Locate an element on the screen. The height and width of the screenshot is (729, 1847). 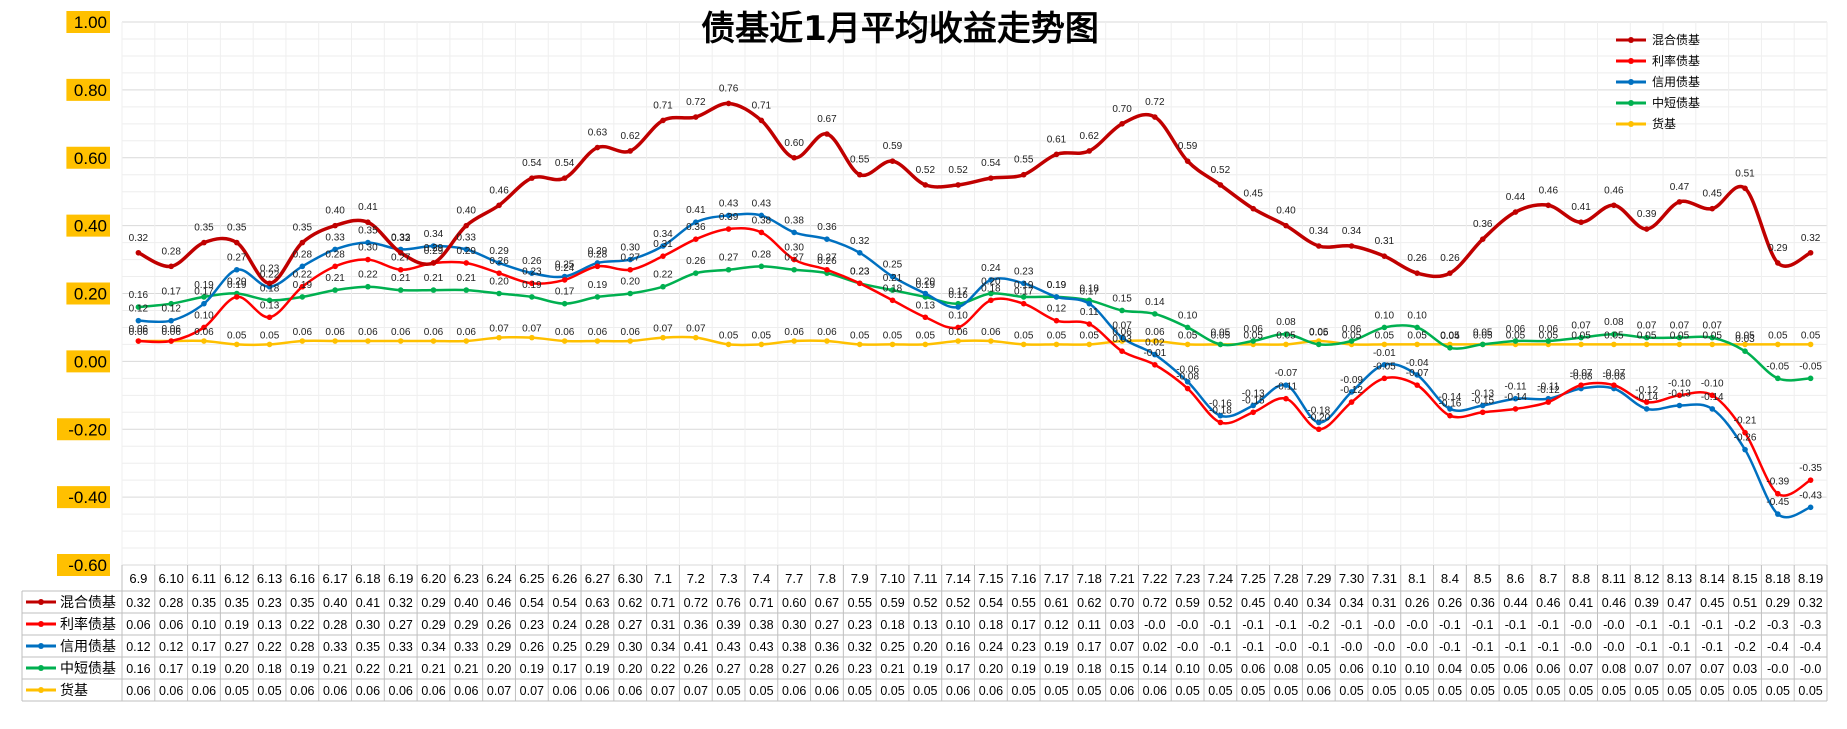
data-label: 0.33 is located at coordinates (467, 237).